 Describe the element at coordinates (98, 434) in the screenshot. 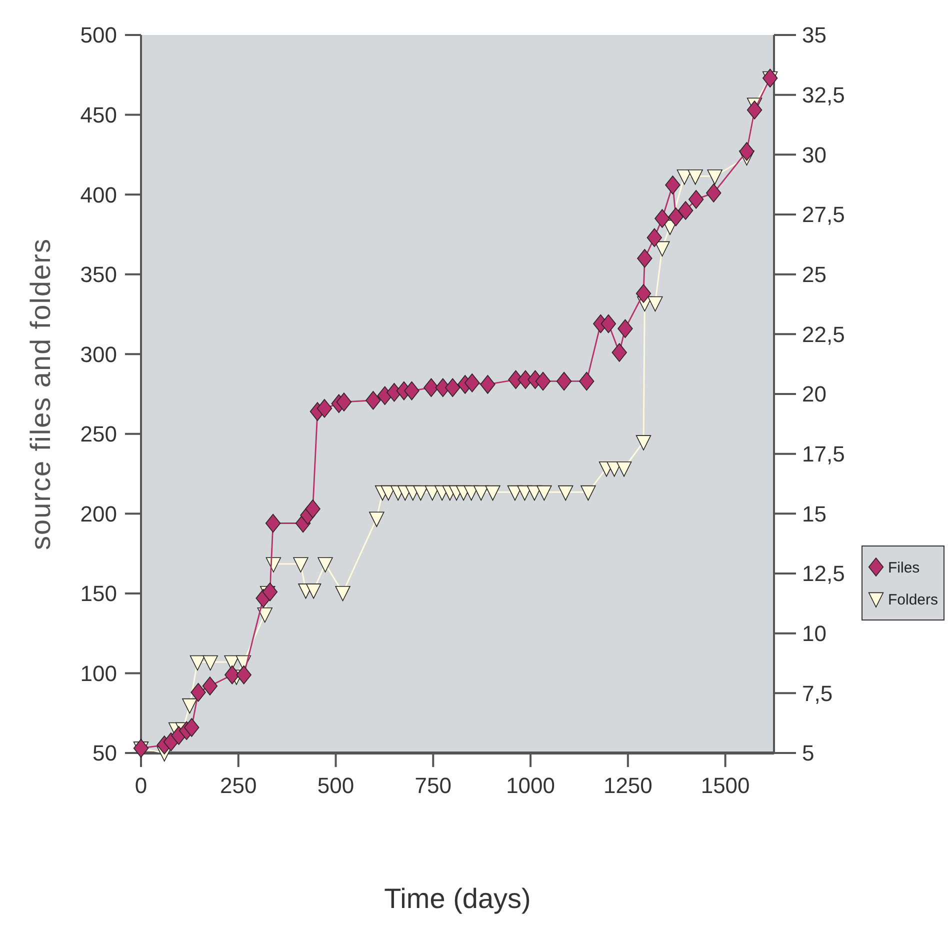

I see `y-tick-label: 250` at that location.